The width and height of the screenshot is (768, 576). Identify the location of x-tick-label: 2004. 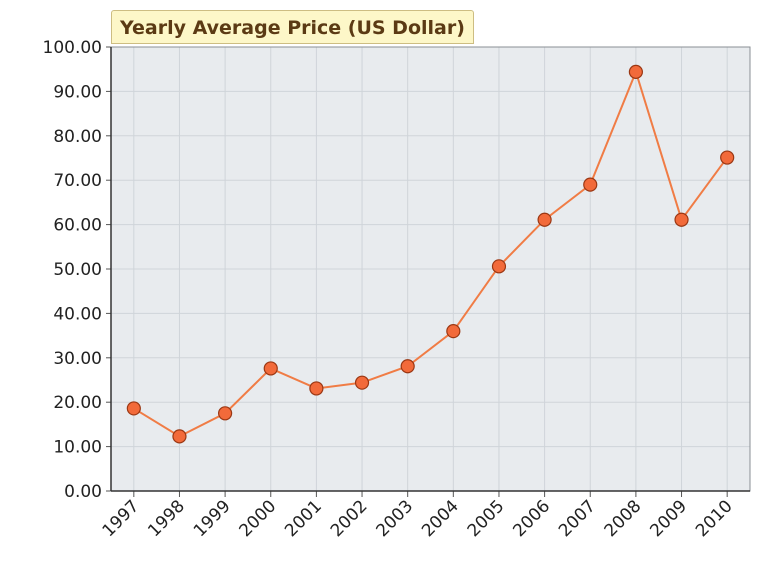
(440, 518).